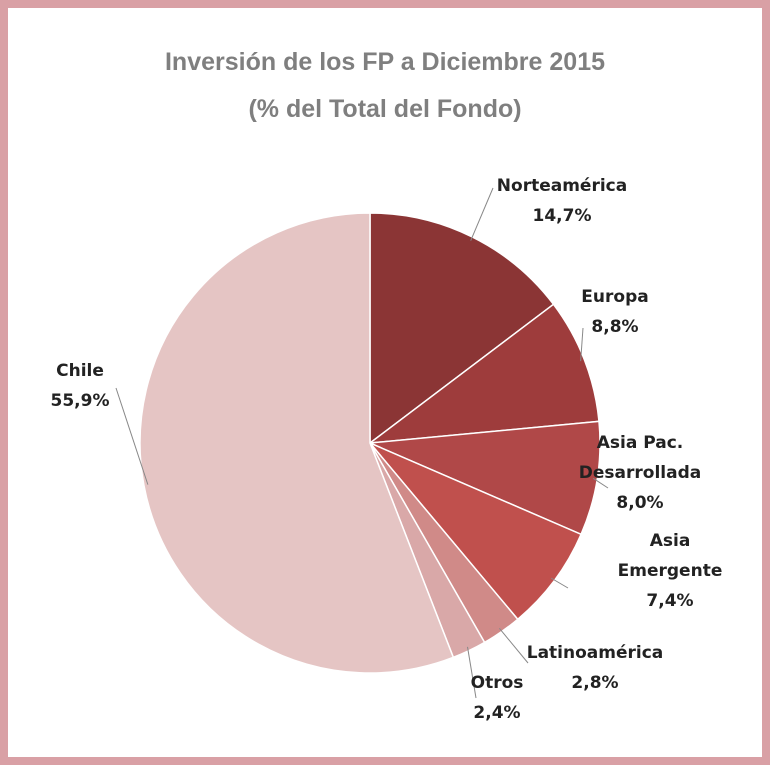 The height and width of the screenshot is (765, 770). Describe the element at coordinates (614, 312) in the screenshot. I see `data-label: Europa 8,8%` at that location.